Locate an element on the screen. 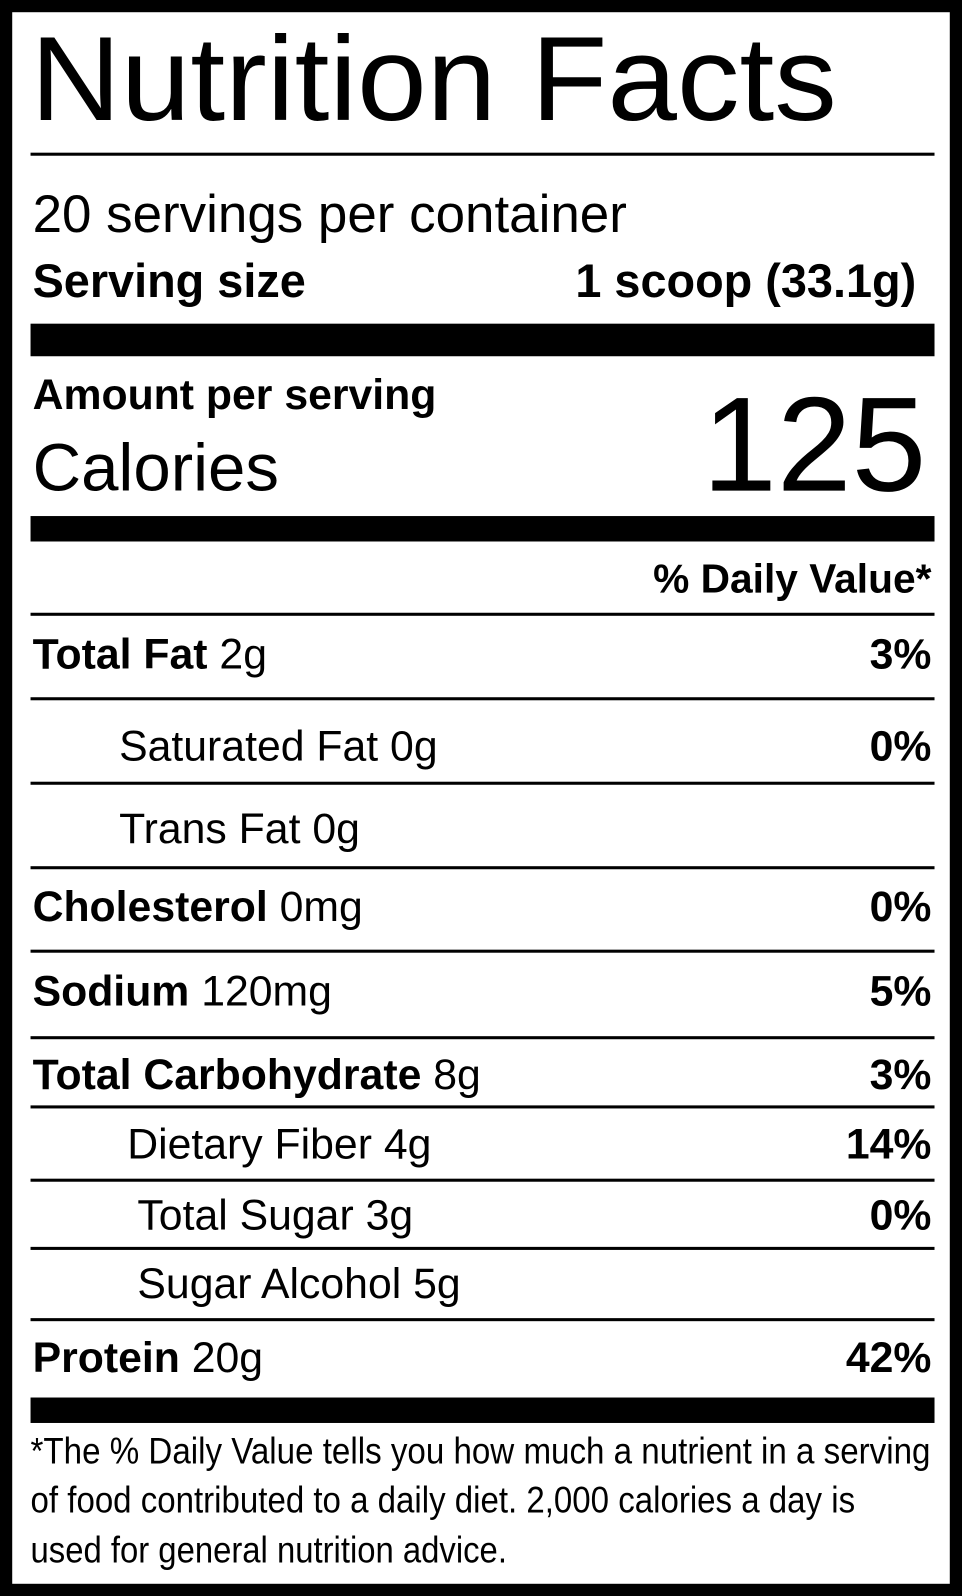  amount-per-serving: Amount per serving is located at coordinates (235, 395).